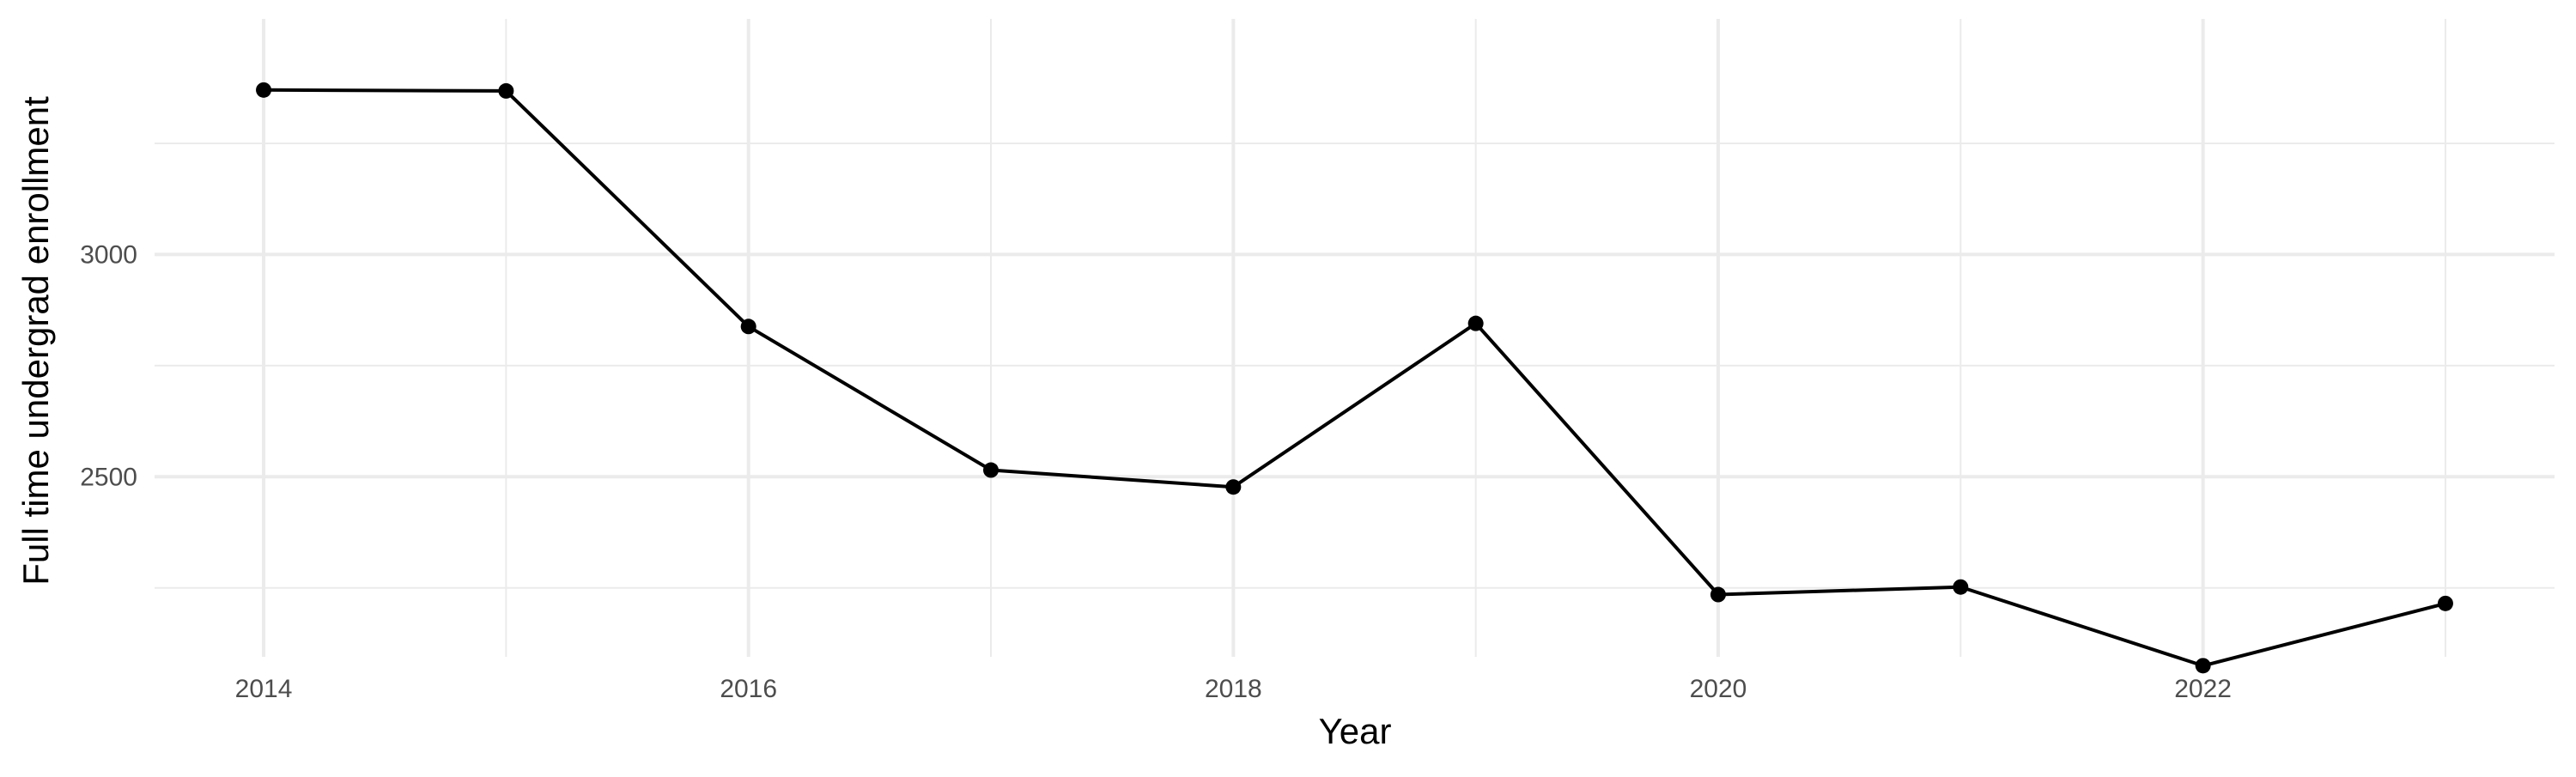 Image resolution: width=2576 pixels, height=777 pixels. I want to click on y-axis-title: Full time undergrad enrollment, so click(36, 341).